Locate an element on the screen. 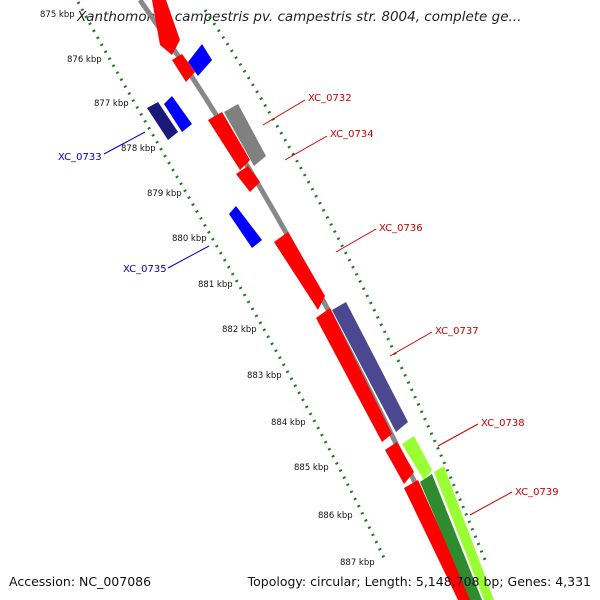 This screenshot has height=600, width=600. gene-XC_0733b is located at coordinates (178, 114).